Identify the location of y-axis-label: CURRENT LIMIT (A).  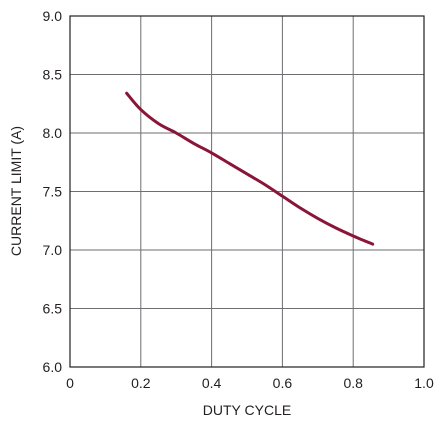
(16, 191).